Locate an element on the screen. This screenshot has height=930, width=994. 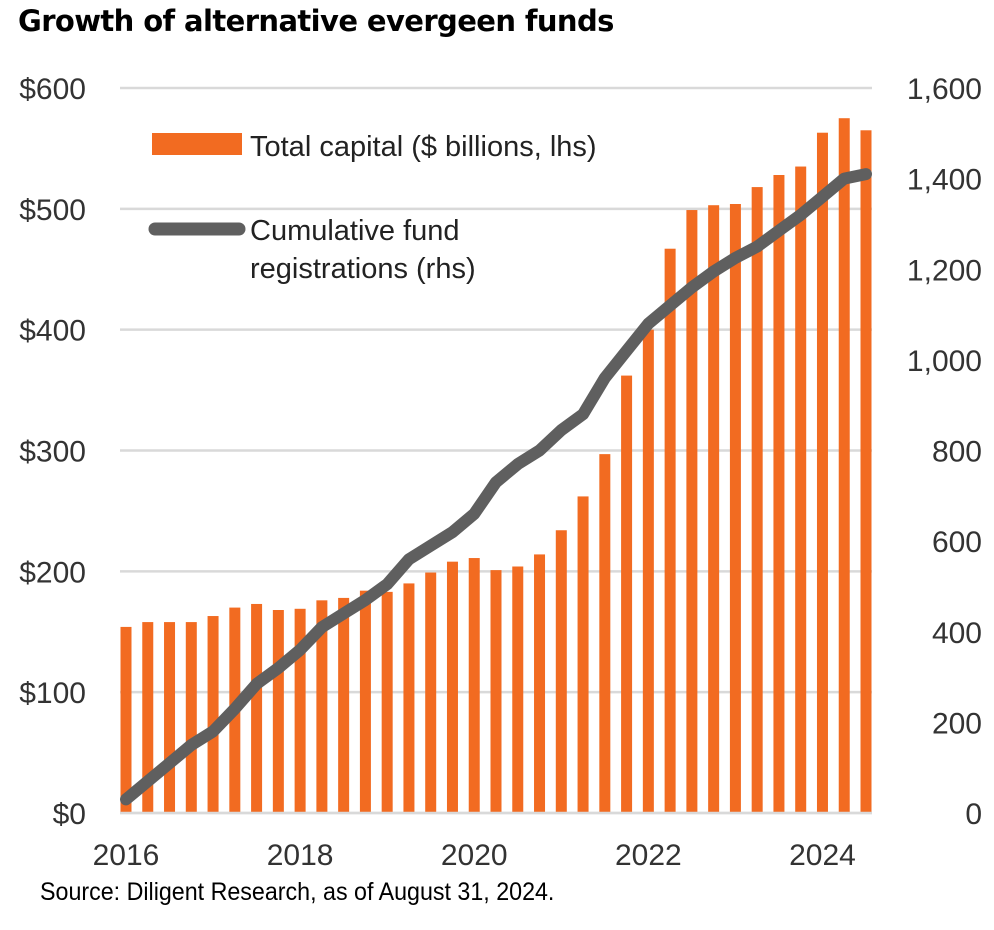
right-tick-label: 1,000 is located at coordinates (944, 361).